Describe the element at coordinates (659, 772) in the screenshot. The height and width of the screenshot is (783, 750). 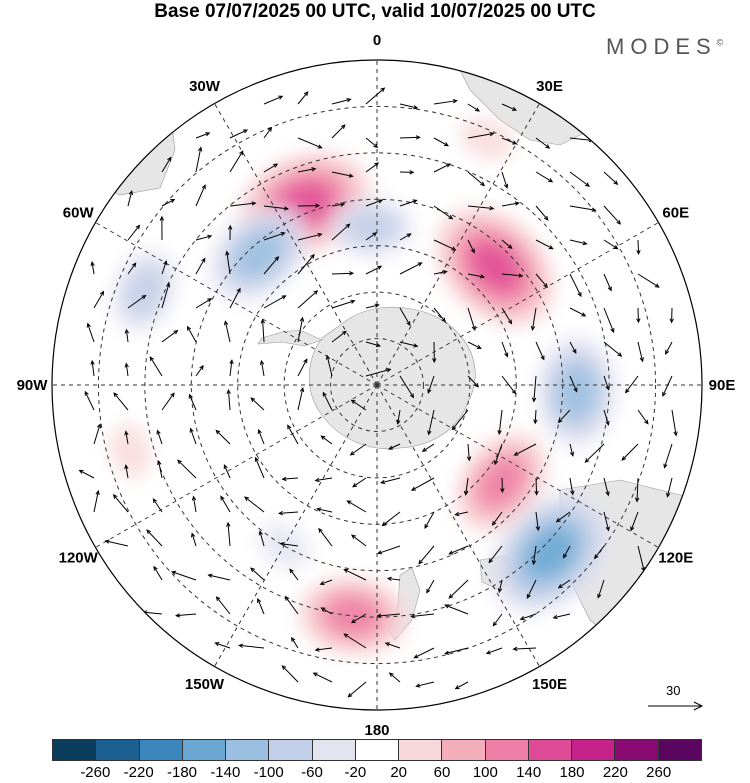
I see `colorbar-tick-label: 260` at that location.